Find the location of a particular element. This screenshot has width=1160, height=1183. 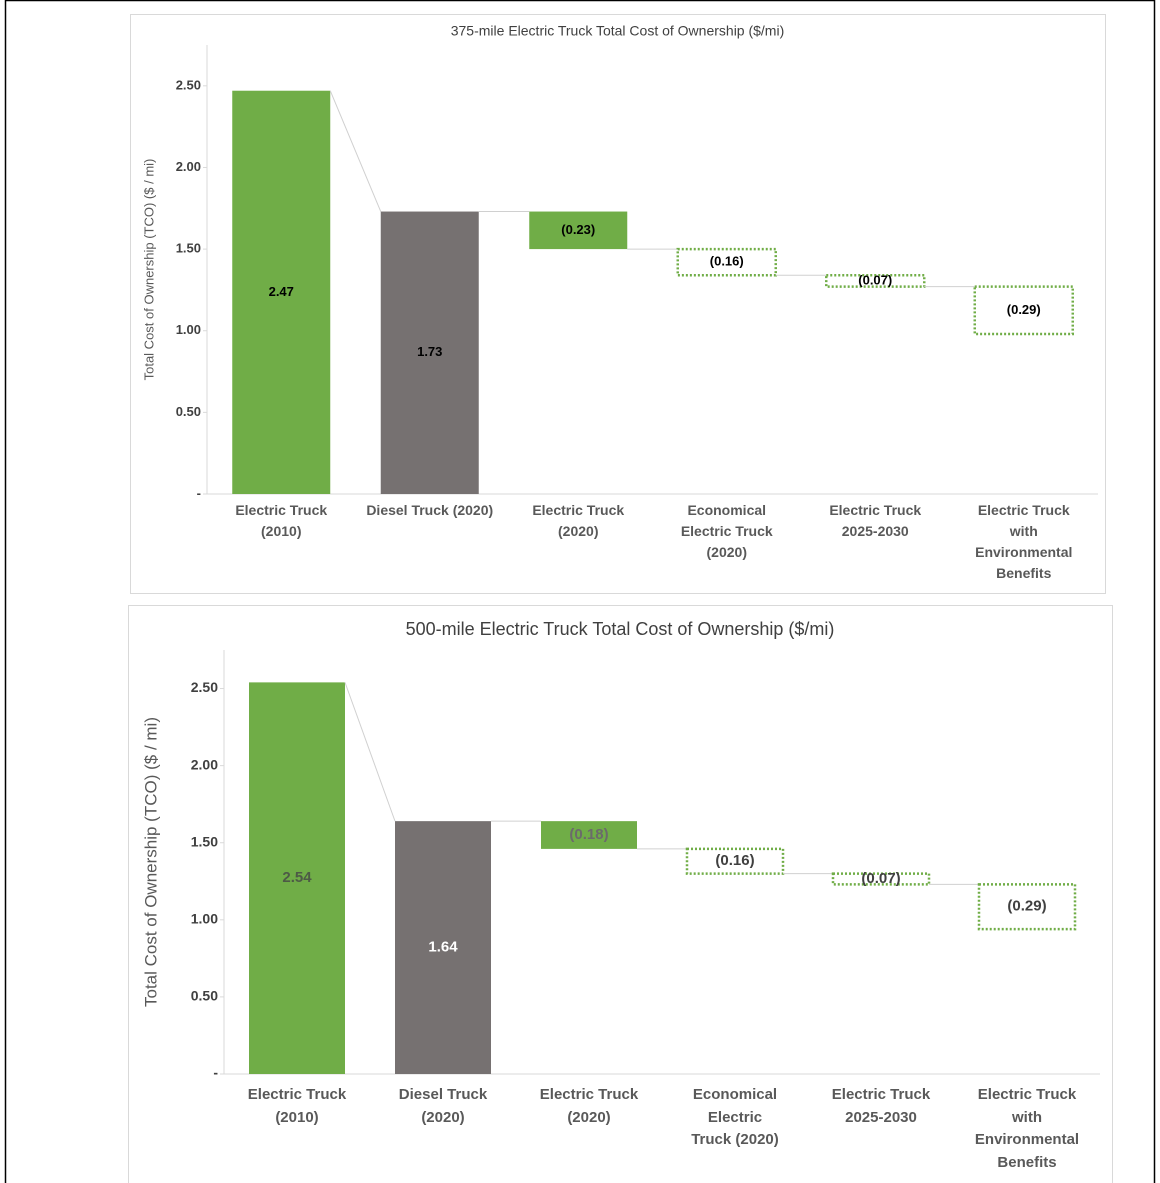

value-label: 2.47 is located at coordinates (281, 291).